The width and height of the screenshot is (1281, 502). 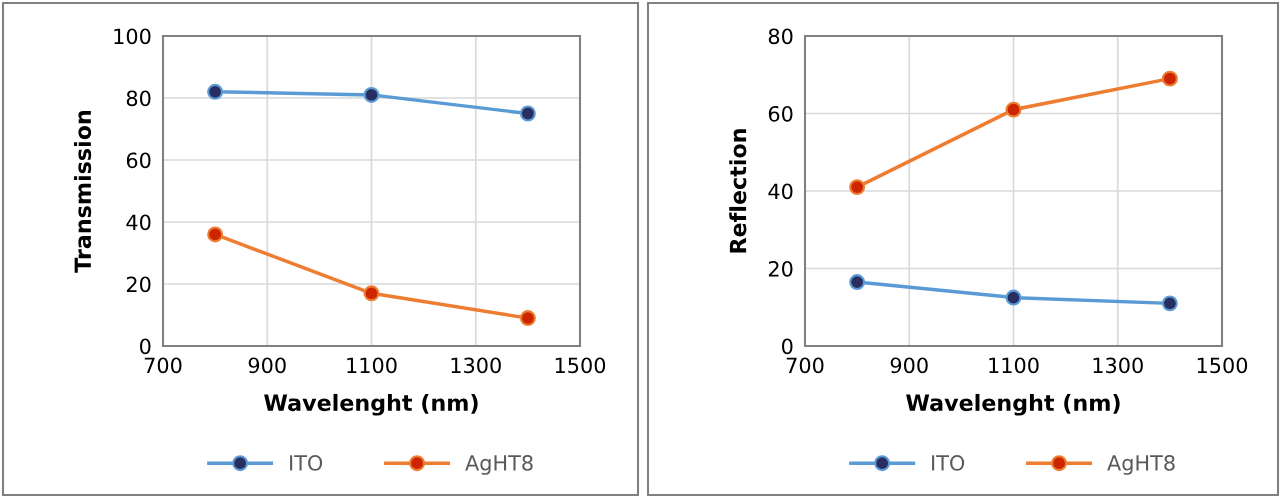 What do you see at coordinates (82, 191) in the screenshot?
I see `y-axis-title: Transmission` at bounding box center [82, 191].